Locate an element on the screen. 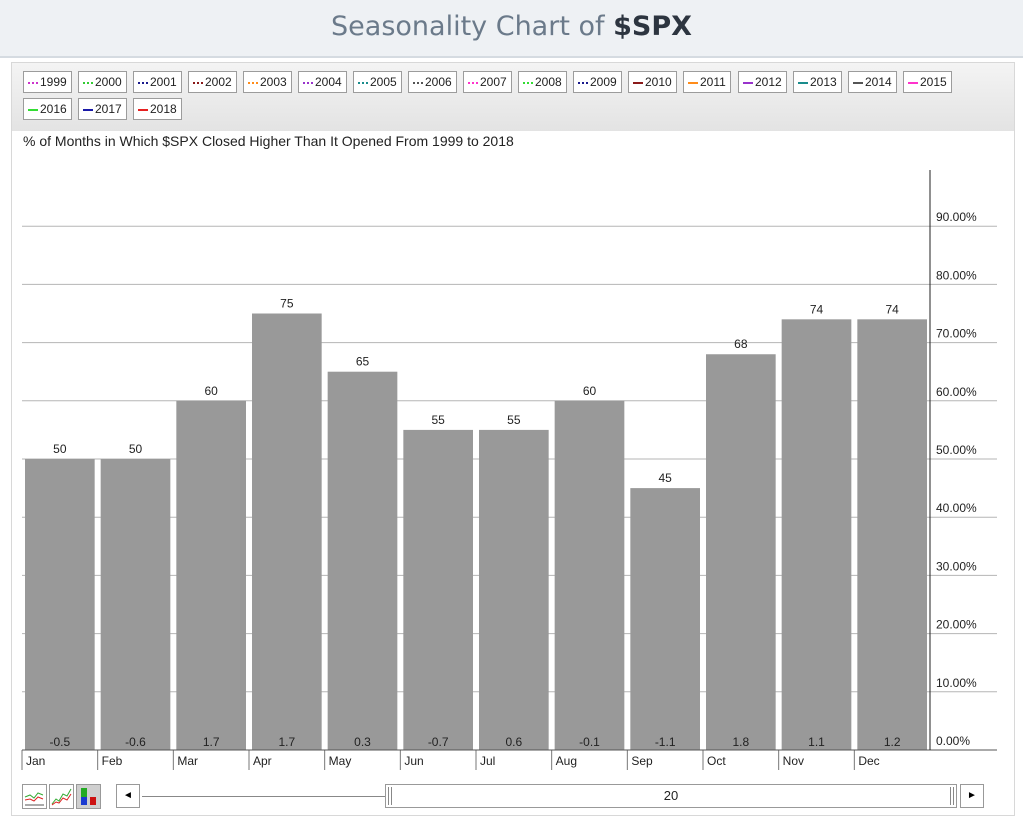 The image size is (1023, 819). legend-item-2013: 2013 is located at coordinates (817, 82).